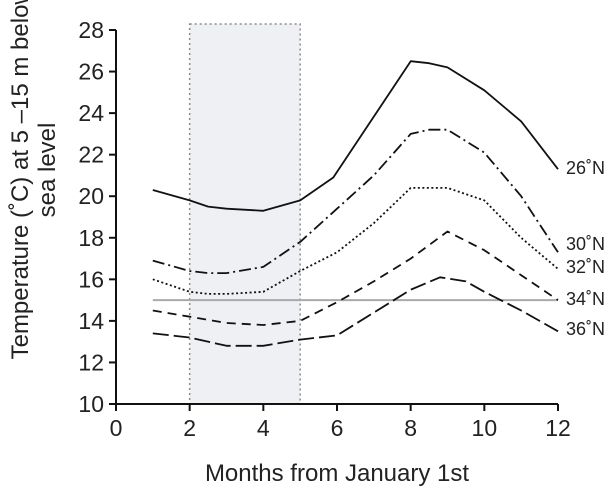 This screenshot has height=491, width=616. Describe the element at coordinates (91, 404) in the screenshot. I see `y-tick-label: 10` at that location.